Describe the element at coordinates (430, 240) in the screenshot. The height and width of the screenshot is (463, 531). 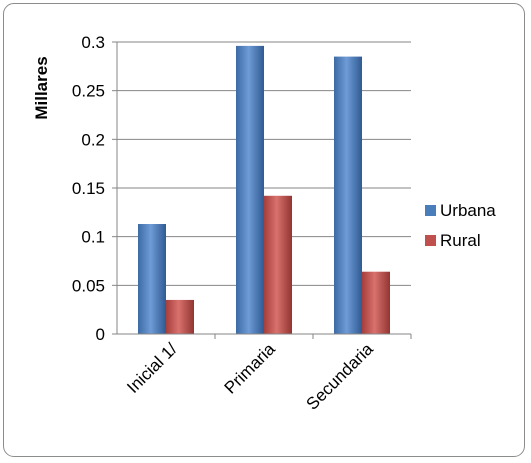
I see `legend-swatch-rural` at that location.